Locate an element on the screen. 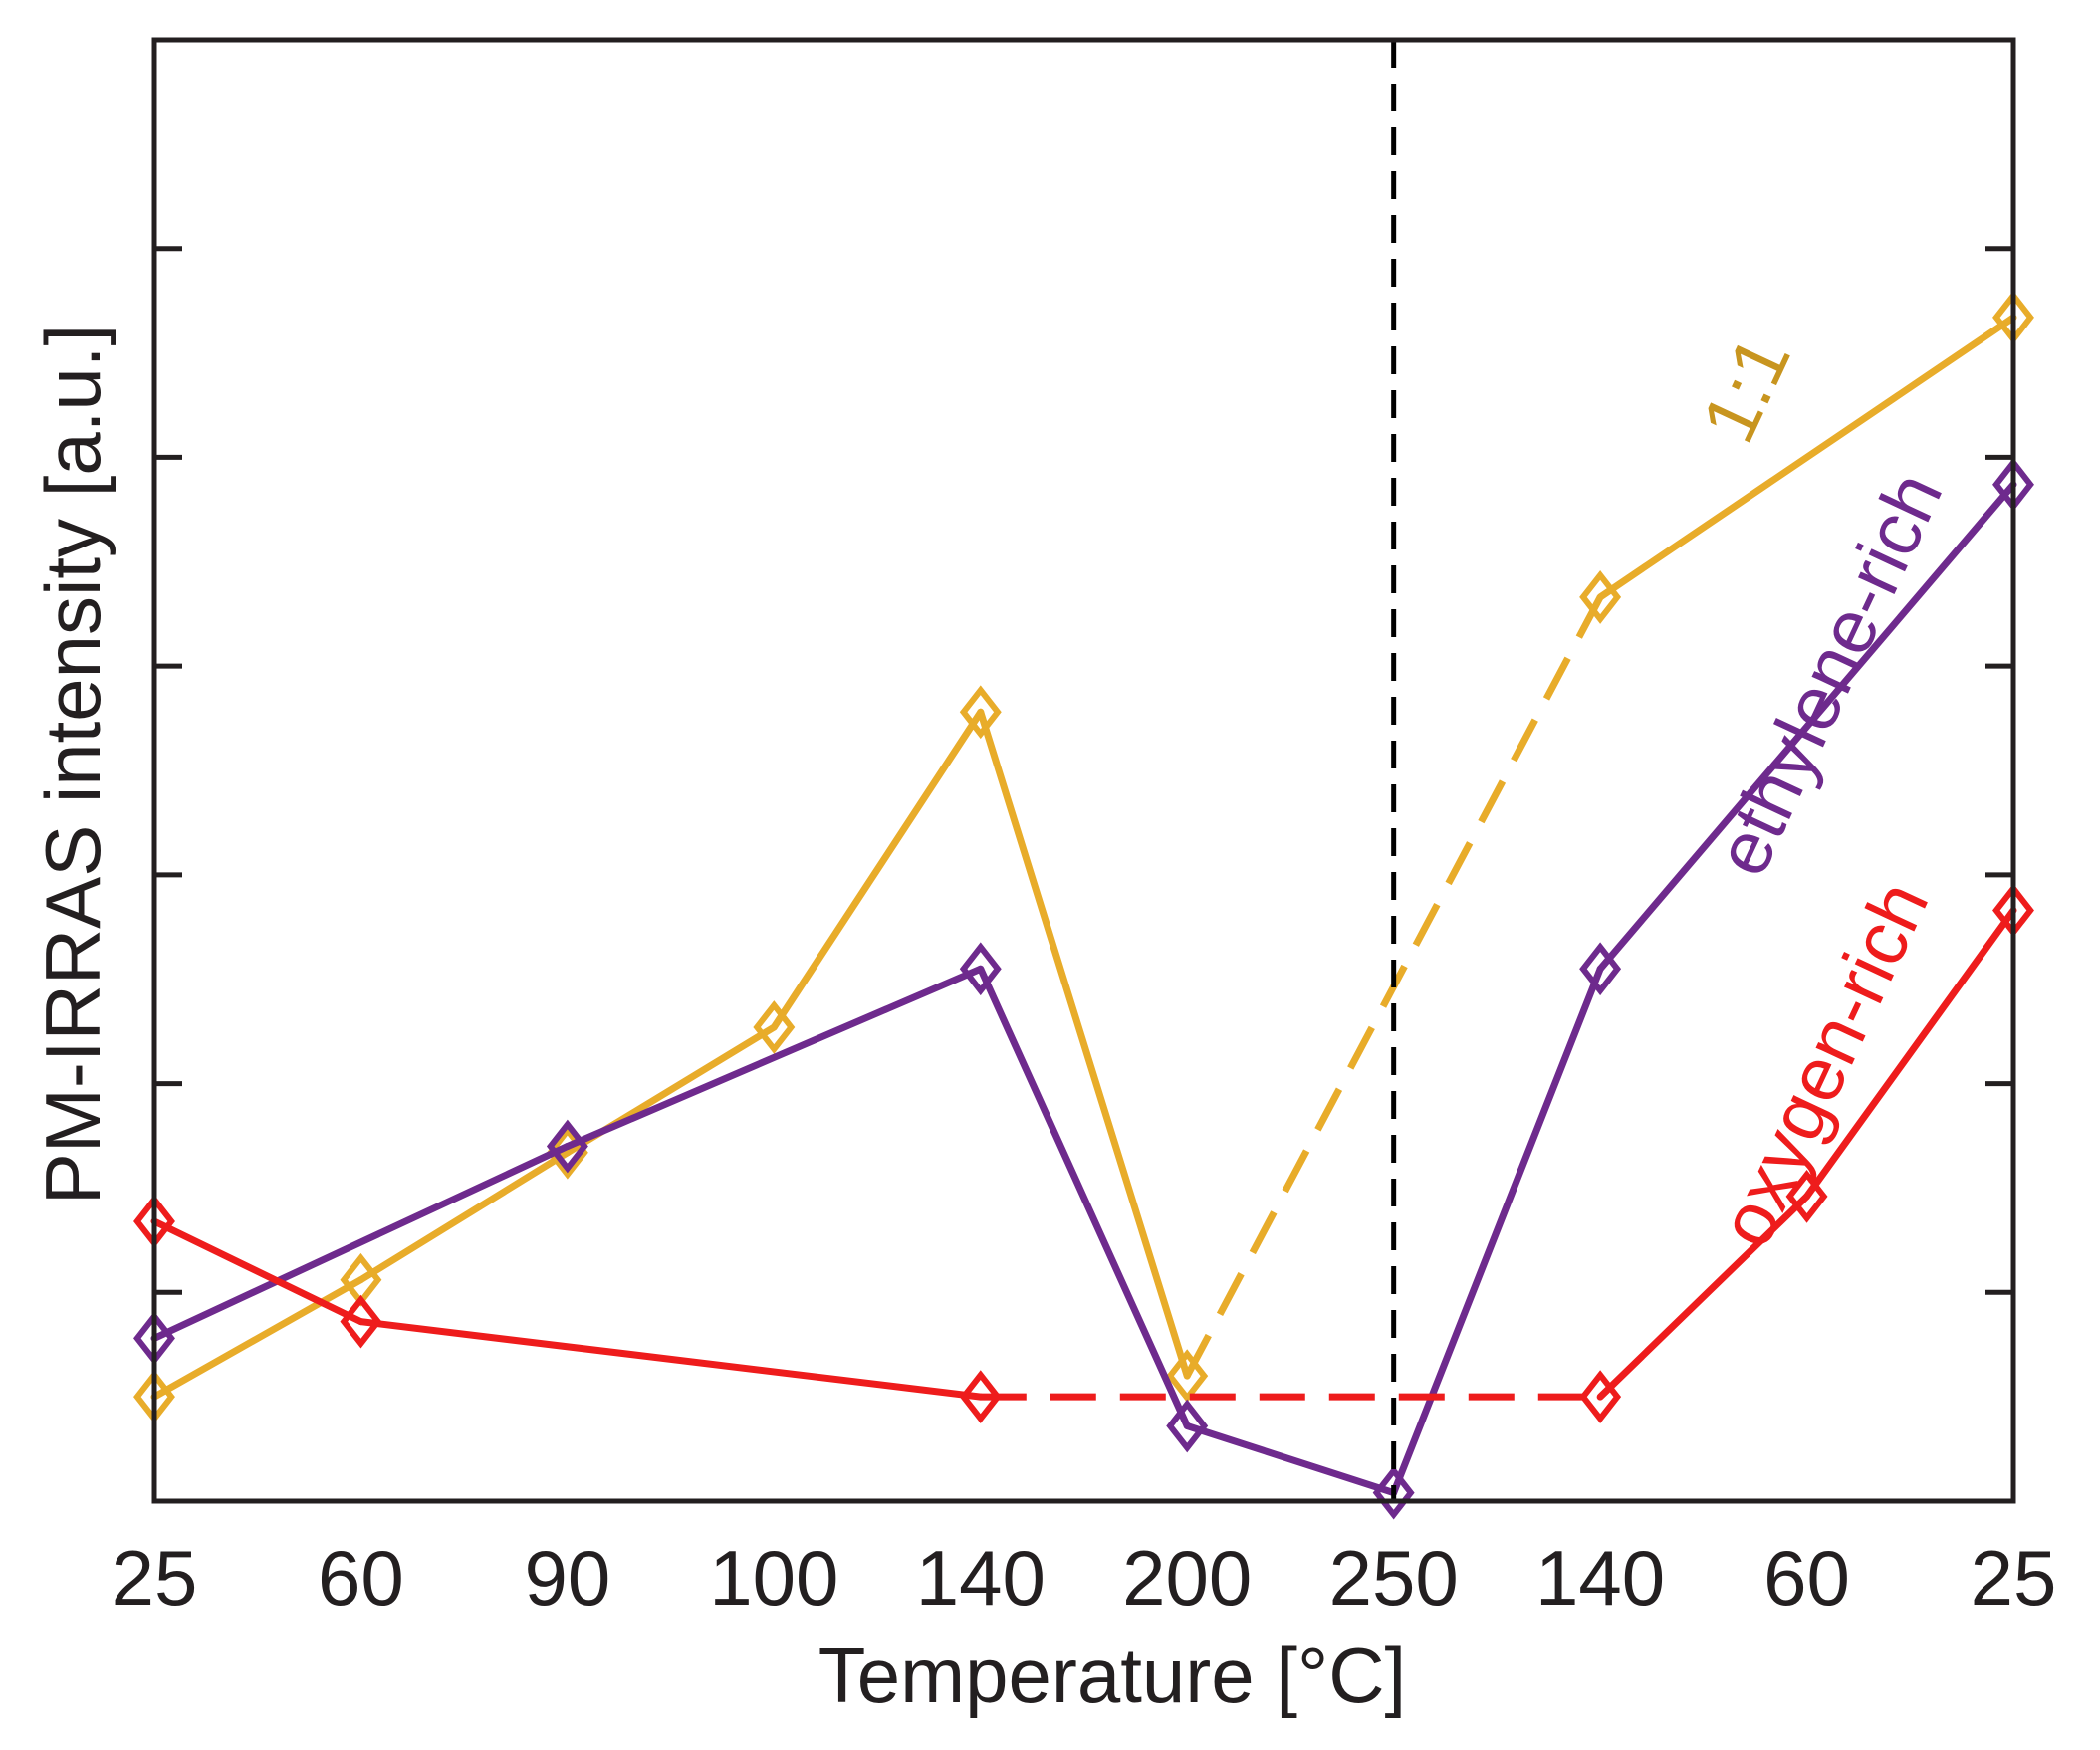  series-label-1-1: 1:1 is located at coordinates (1746, 390).